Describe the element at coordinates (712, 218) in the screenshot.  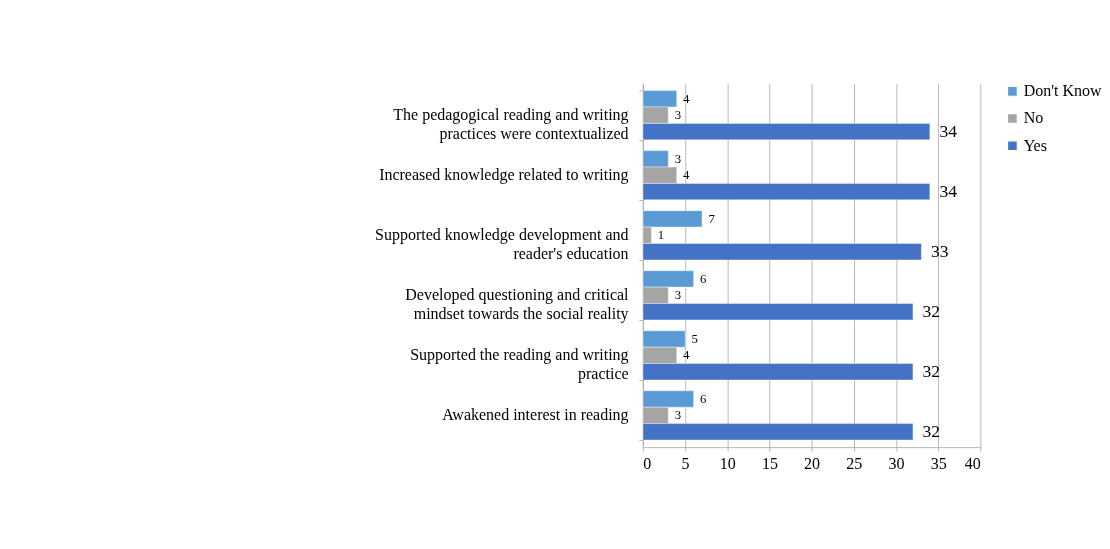
I see `data-label: 7` at that location.